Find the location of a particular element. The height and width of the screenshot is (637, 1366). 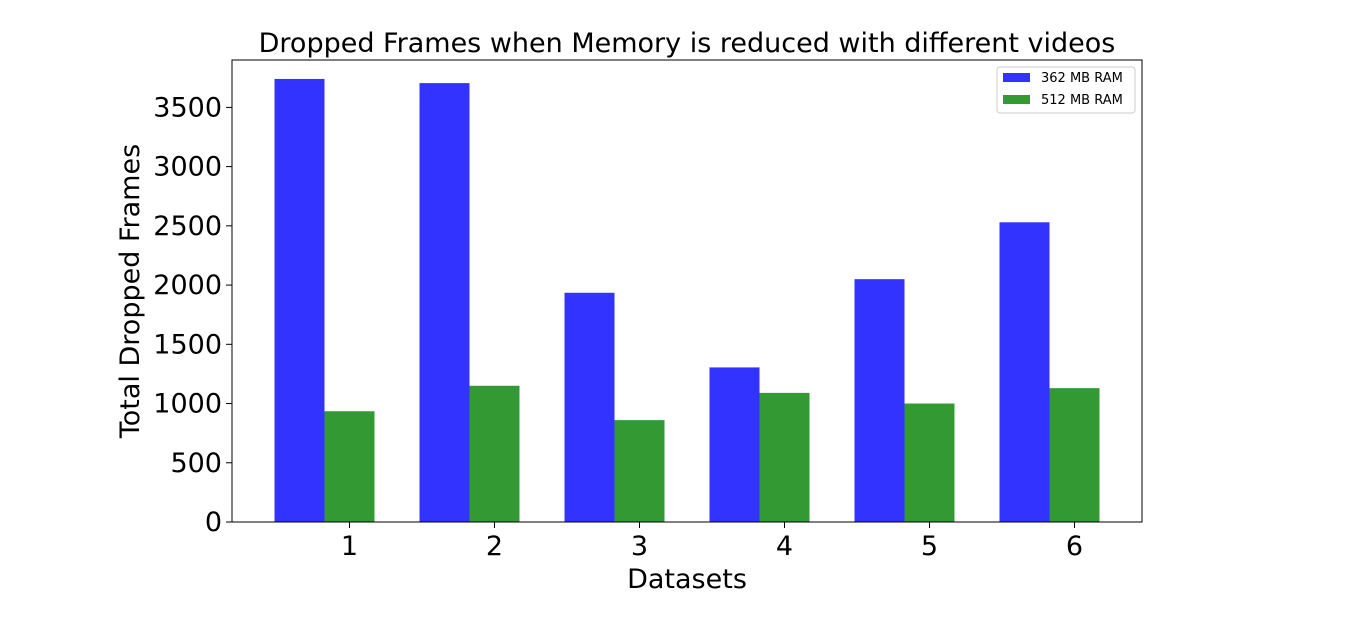

x-tick-label: 4 is located at coordinates (784, 546).